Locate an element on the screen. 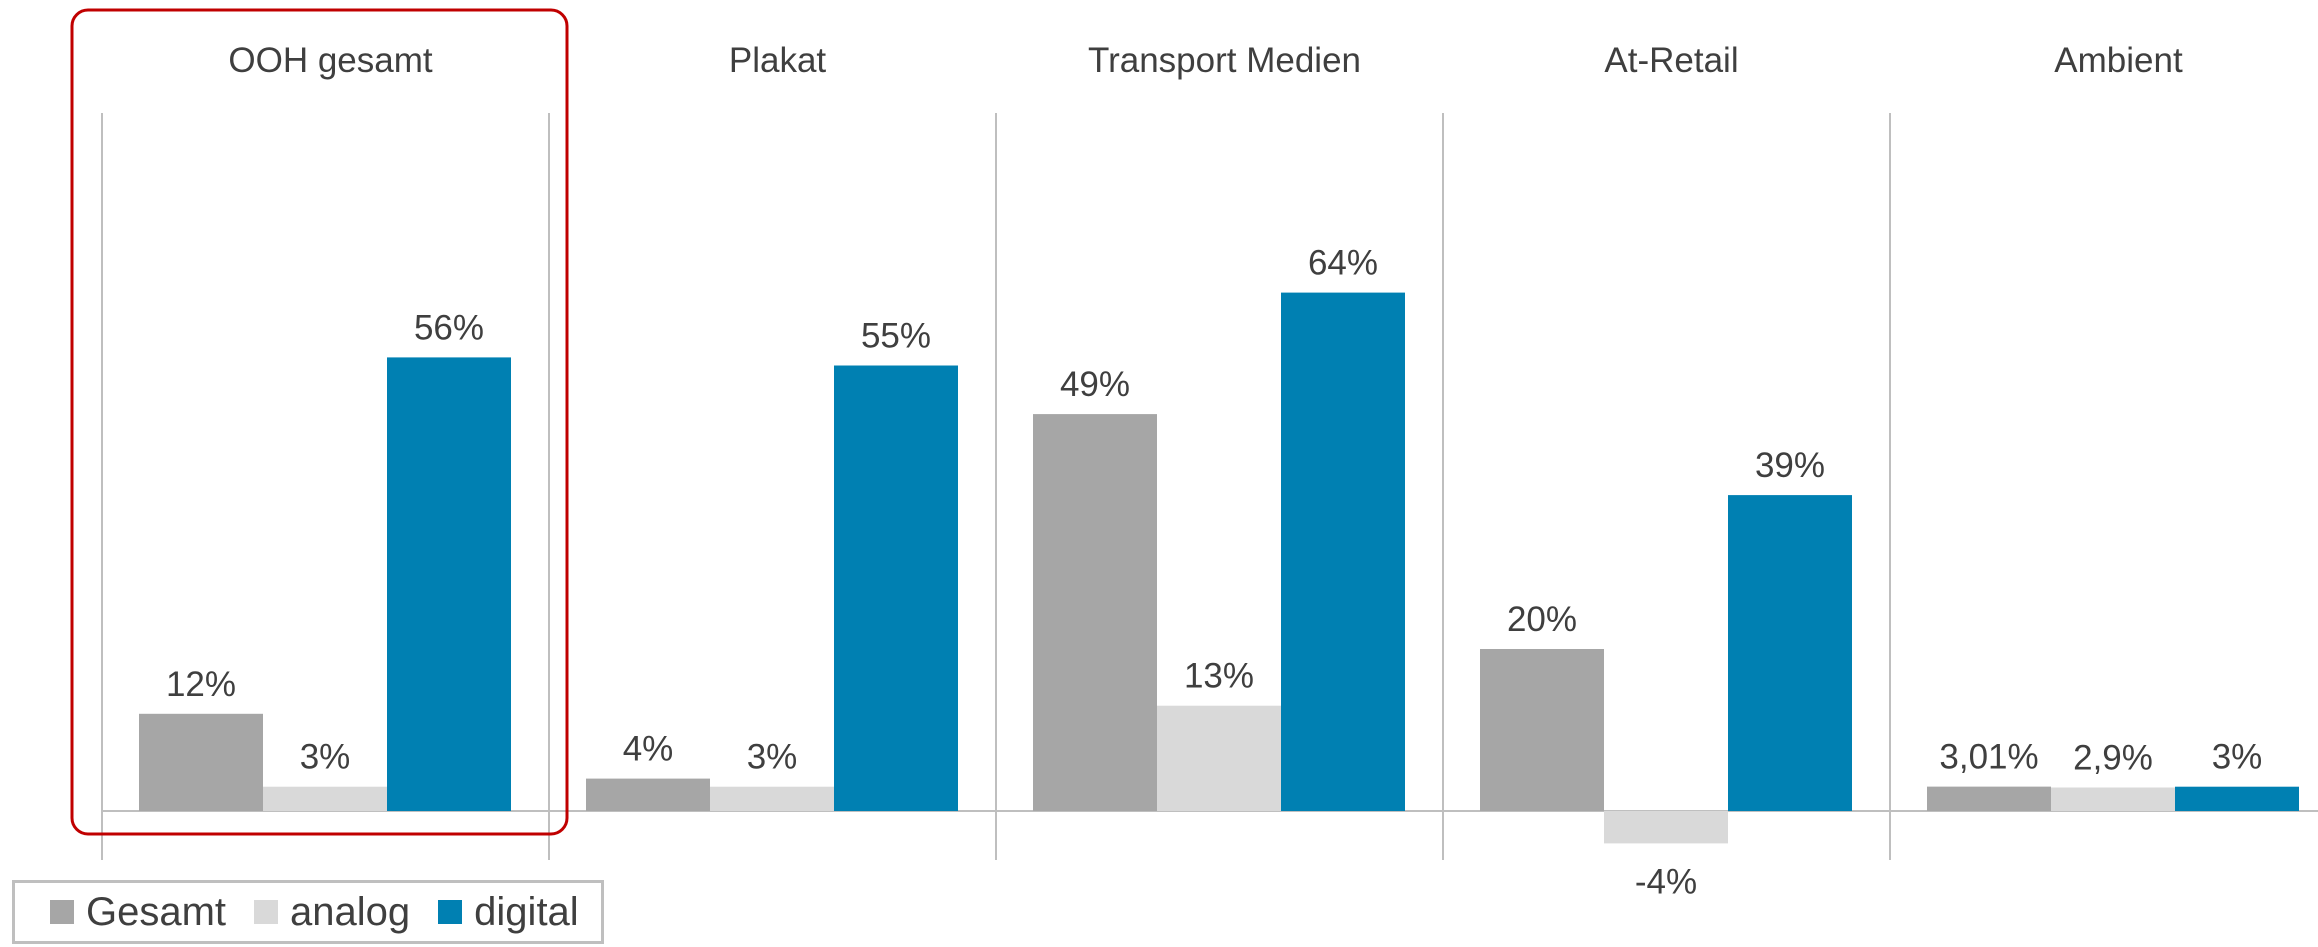 This screenshot has width=2318, height=947. legend: Gesamt analog digital is located at coordinates (308, 912).